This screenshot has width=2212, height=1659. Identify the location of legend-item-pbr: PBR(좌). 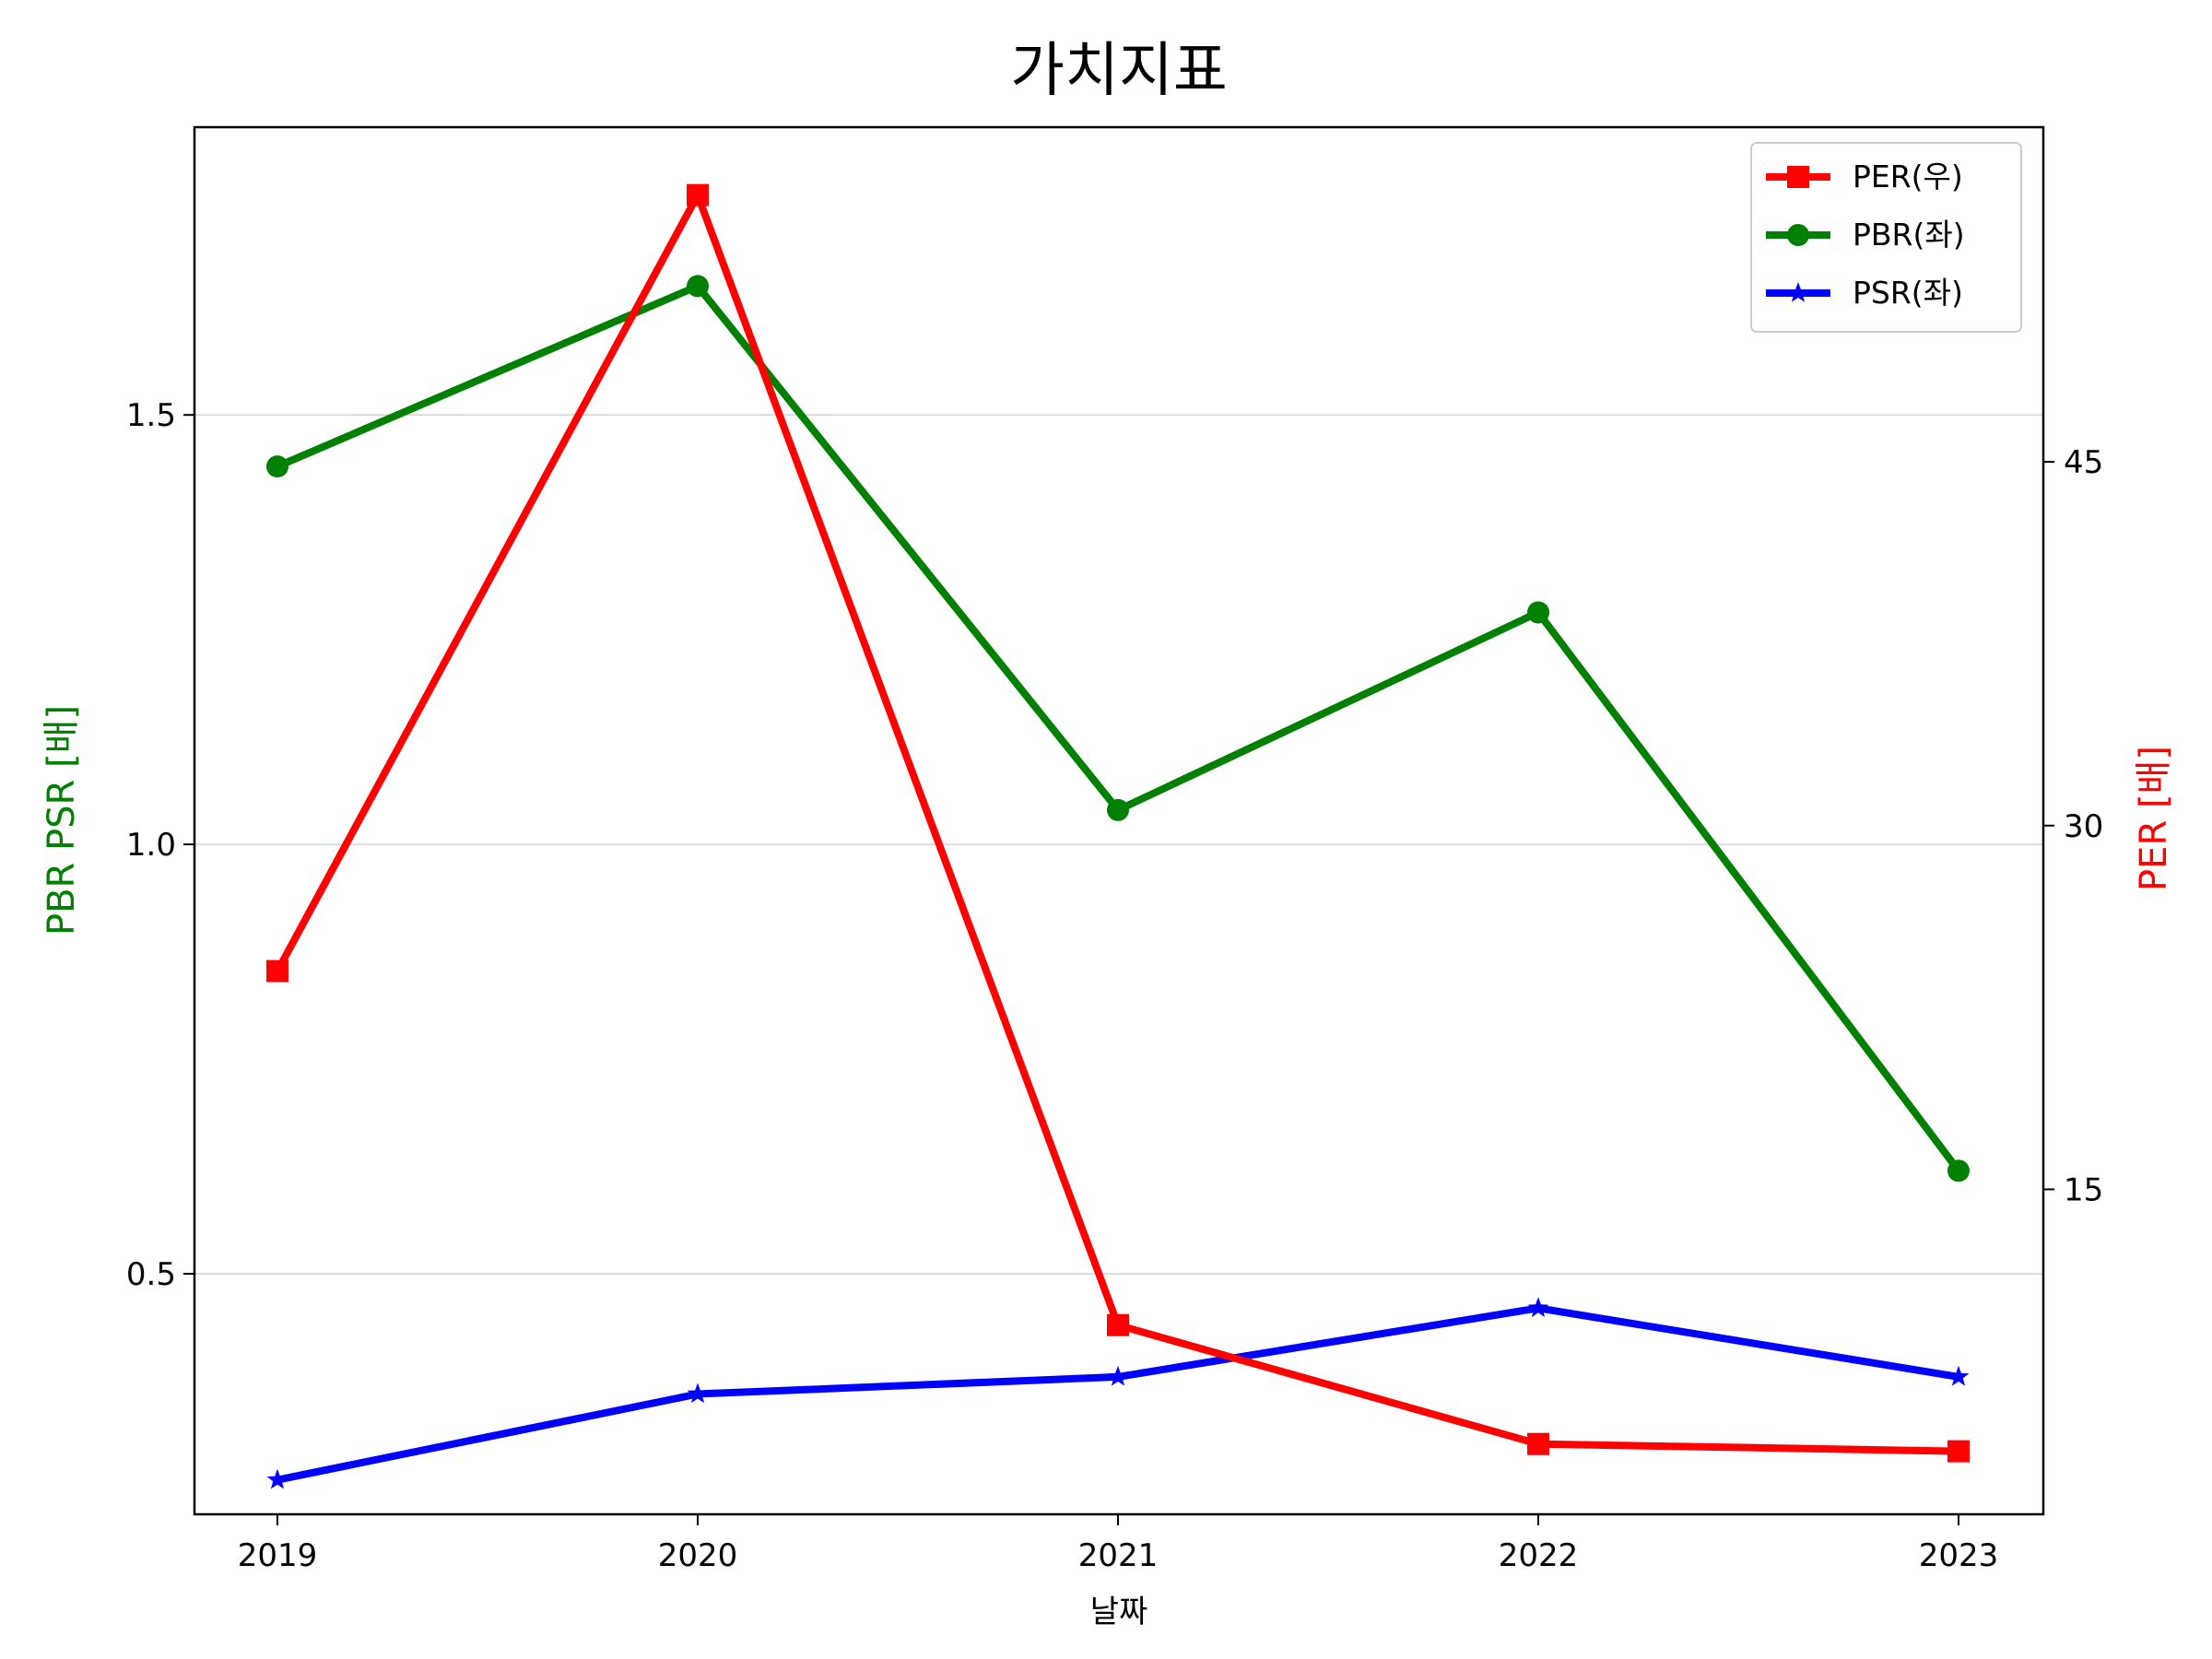
(1865, 235).